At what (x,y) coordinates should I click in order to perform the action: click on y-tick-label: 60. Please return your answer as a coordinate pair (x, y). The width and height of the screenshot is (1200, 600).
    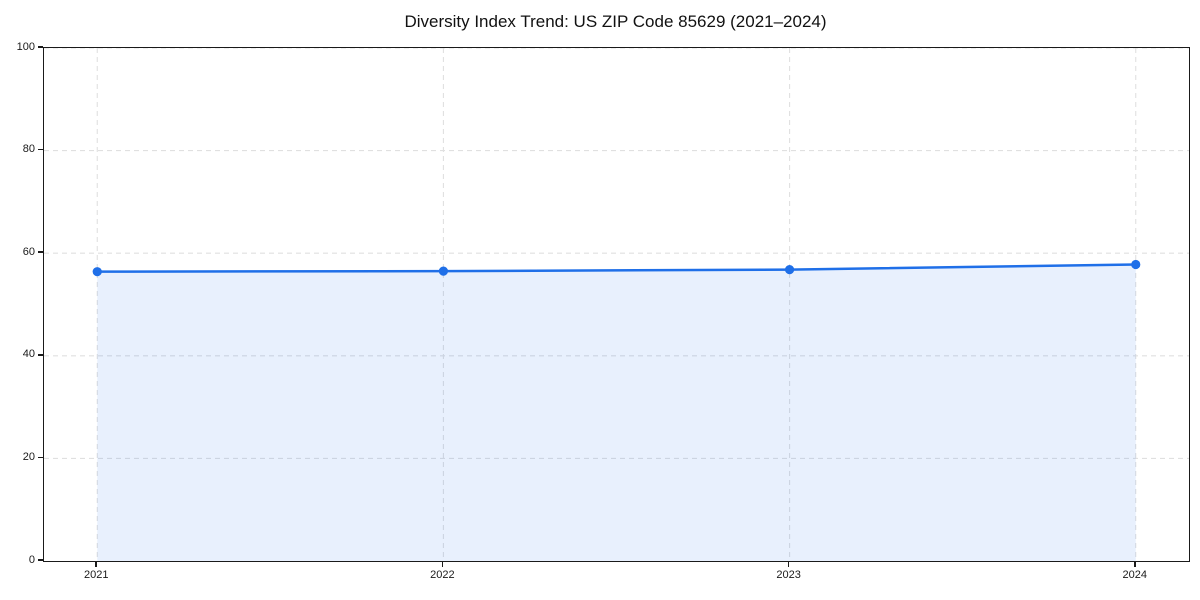
    Looking at the image, I should click on (28, 251).